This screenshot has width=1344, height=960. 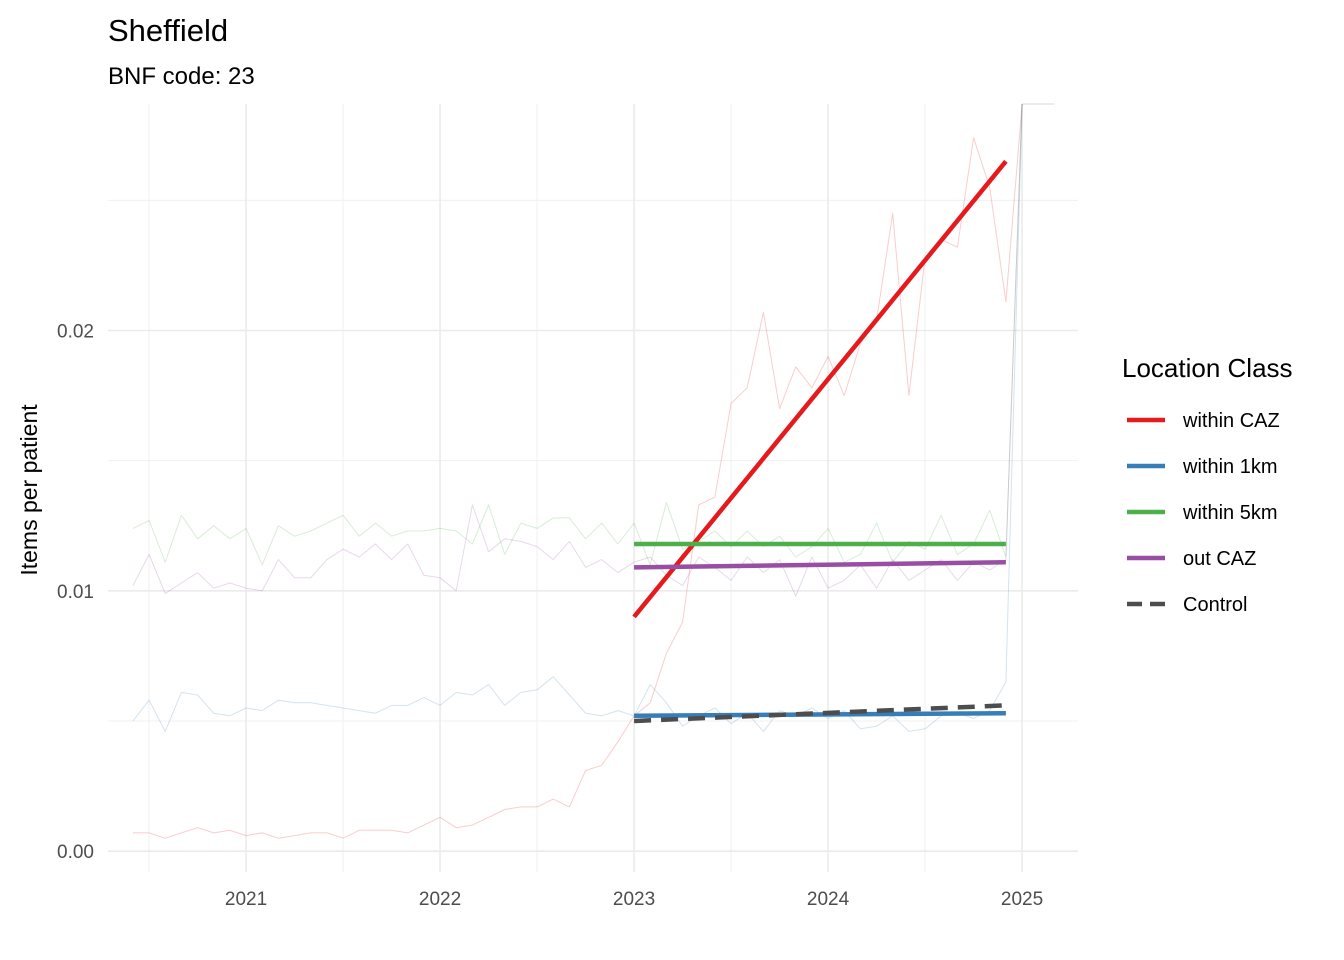 What do you see at coordinates (168, 30) in the screenshot?
I see `chart-title: Sheffield` at bounding box center [168, 30].